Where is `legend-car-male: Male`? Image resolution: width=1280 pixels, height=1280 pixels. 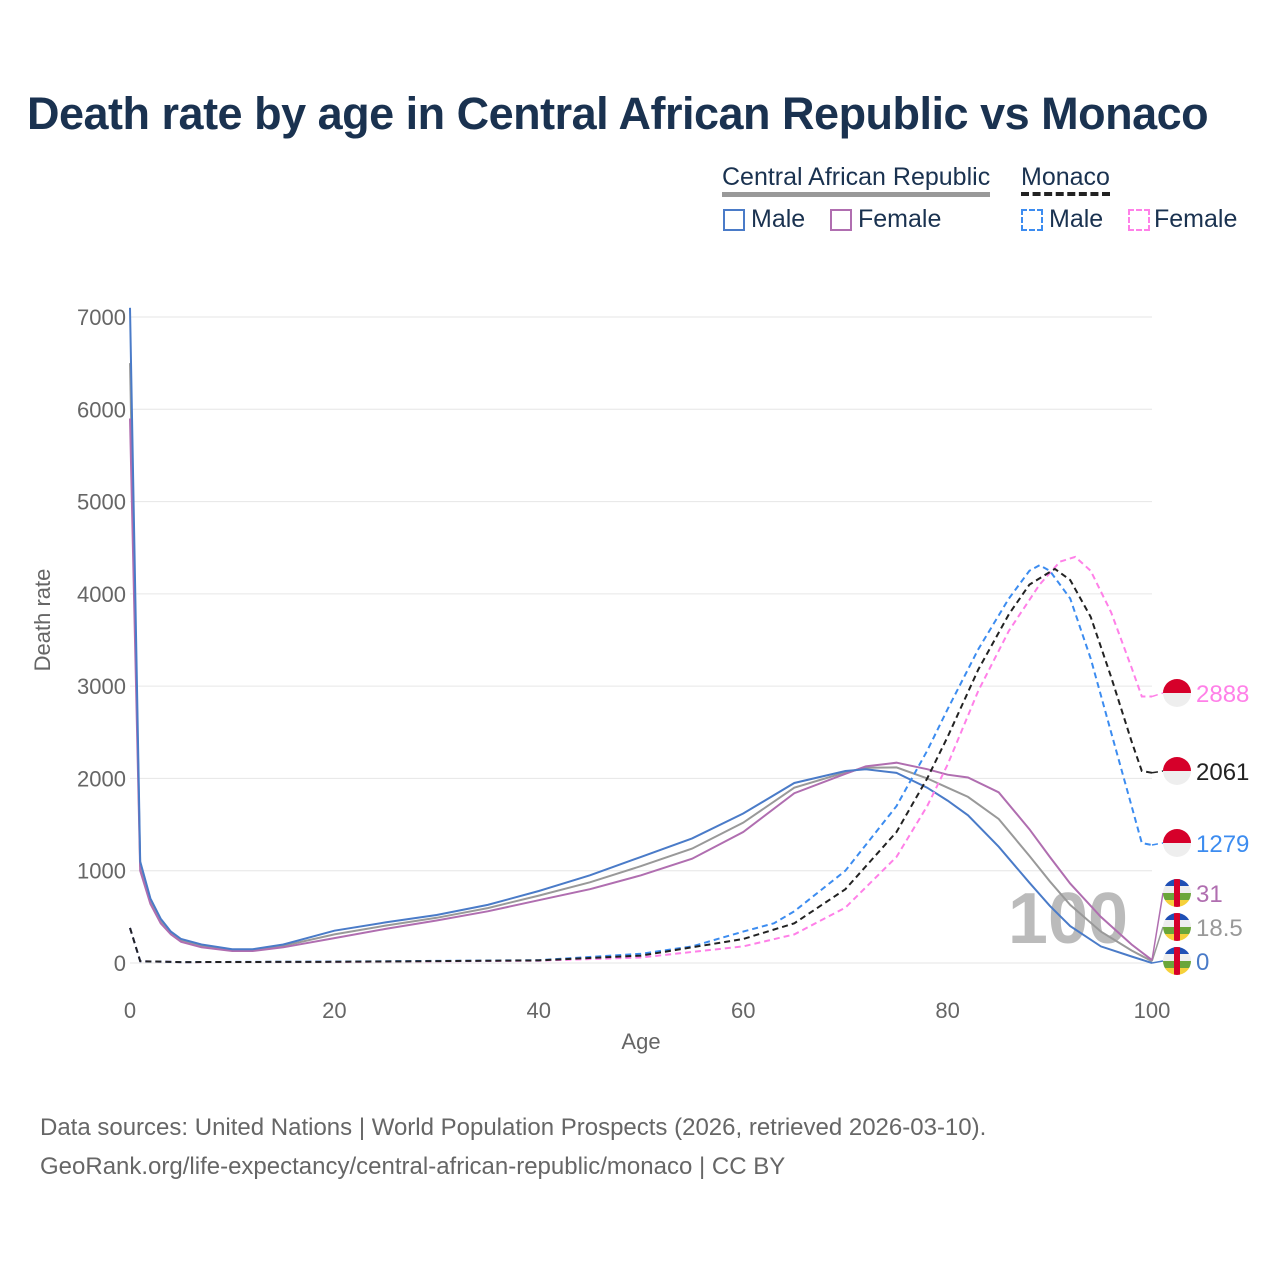
legend-car-male: Male is located at coordinates (764, 219).